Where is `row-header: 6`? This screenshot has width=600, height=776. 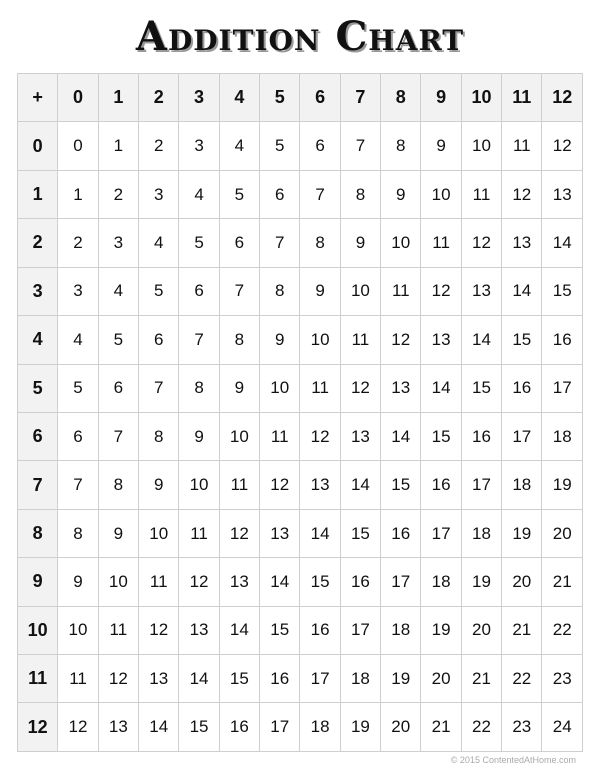 row-header: 6 is located at coordinates (37, 436).